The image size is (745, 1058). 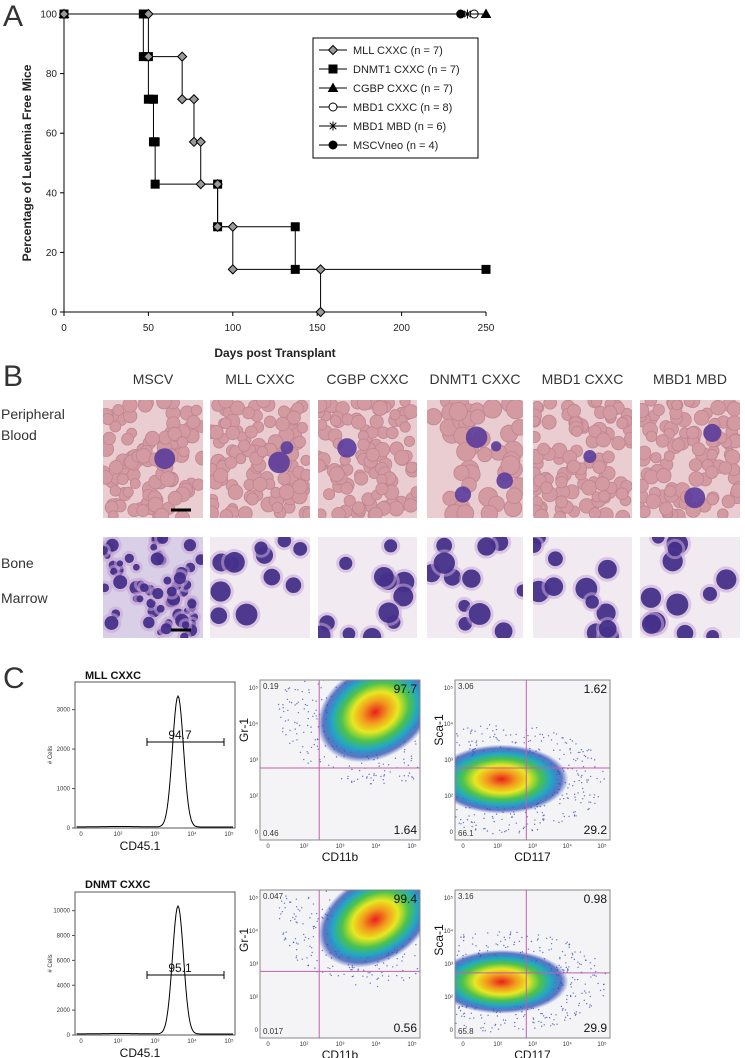 What do you see at coordinates (118, 835) in the screenshot?
I see `hist-x-tick-label: 10²` at bounding box center [118, 835].